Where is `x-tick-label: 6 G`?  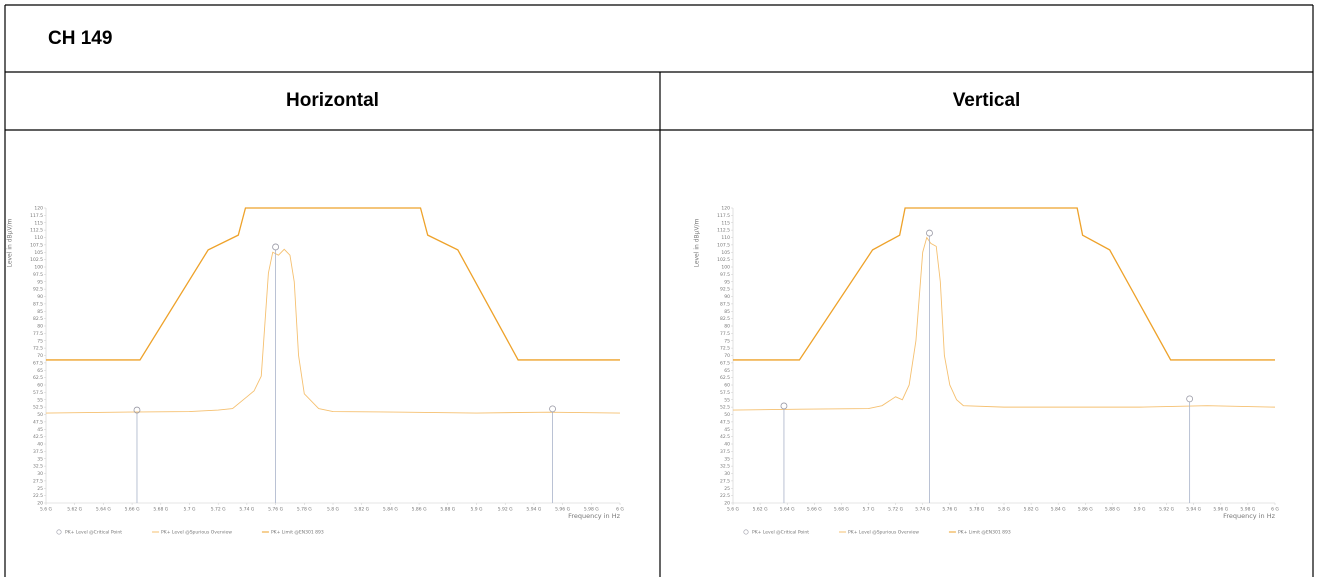
x-tick-label: 6 G is located at coordinates (1275, 510).